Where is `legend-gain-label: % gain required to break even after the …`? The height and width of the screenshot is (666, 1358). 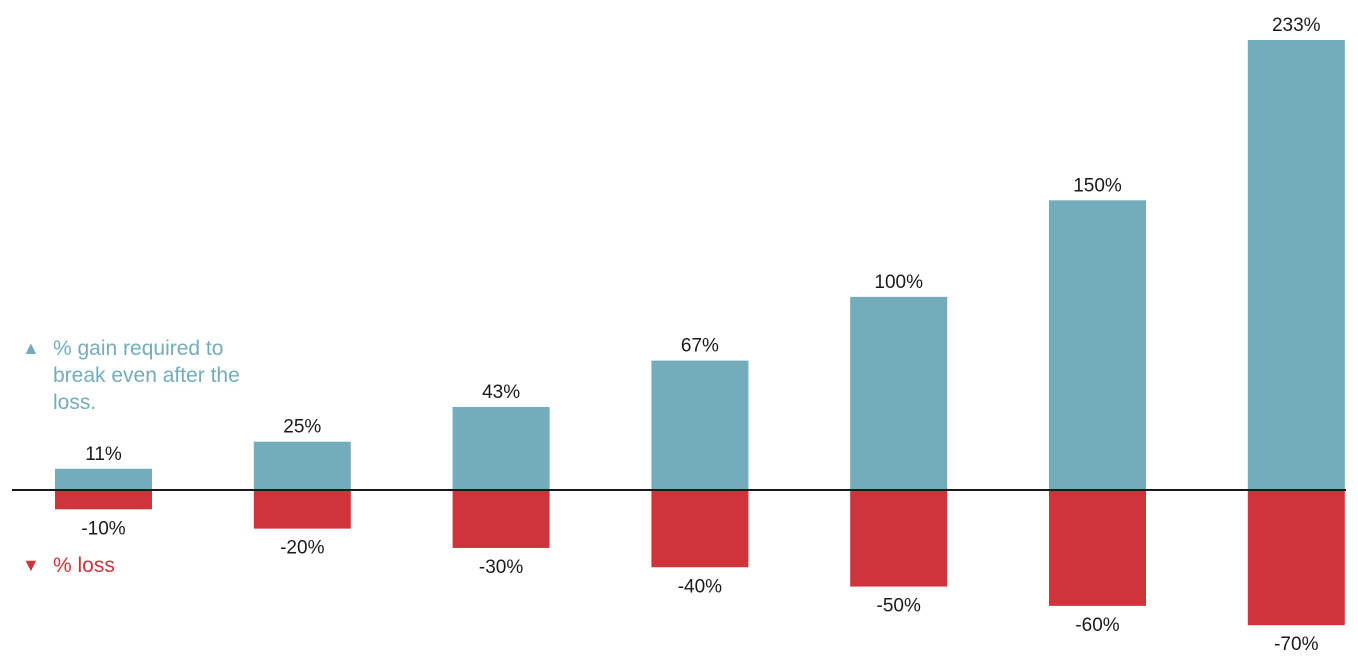 legend-gain-label: % gain required to break even after the … is located at coordinates (146, 375).